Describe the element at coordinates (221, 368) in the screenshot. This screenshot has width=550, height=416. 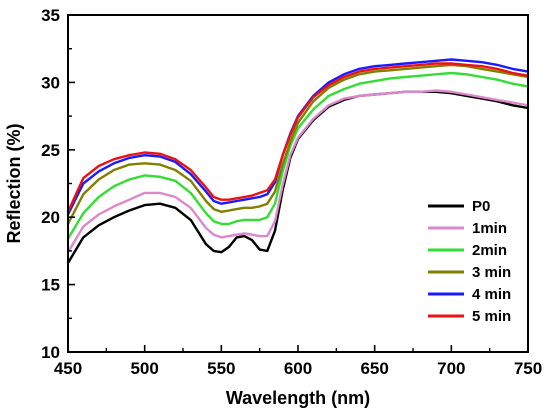
I see `x-tick-label: 550` at that location.